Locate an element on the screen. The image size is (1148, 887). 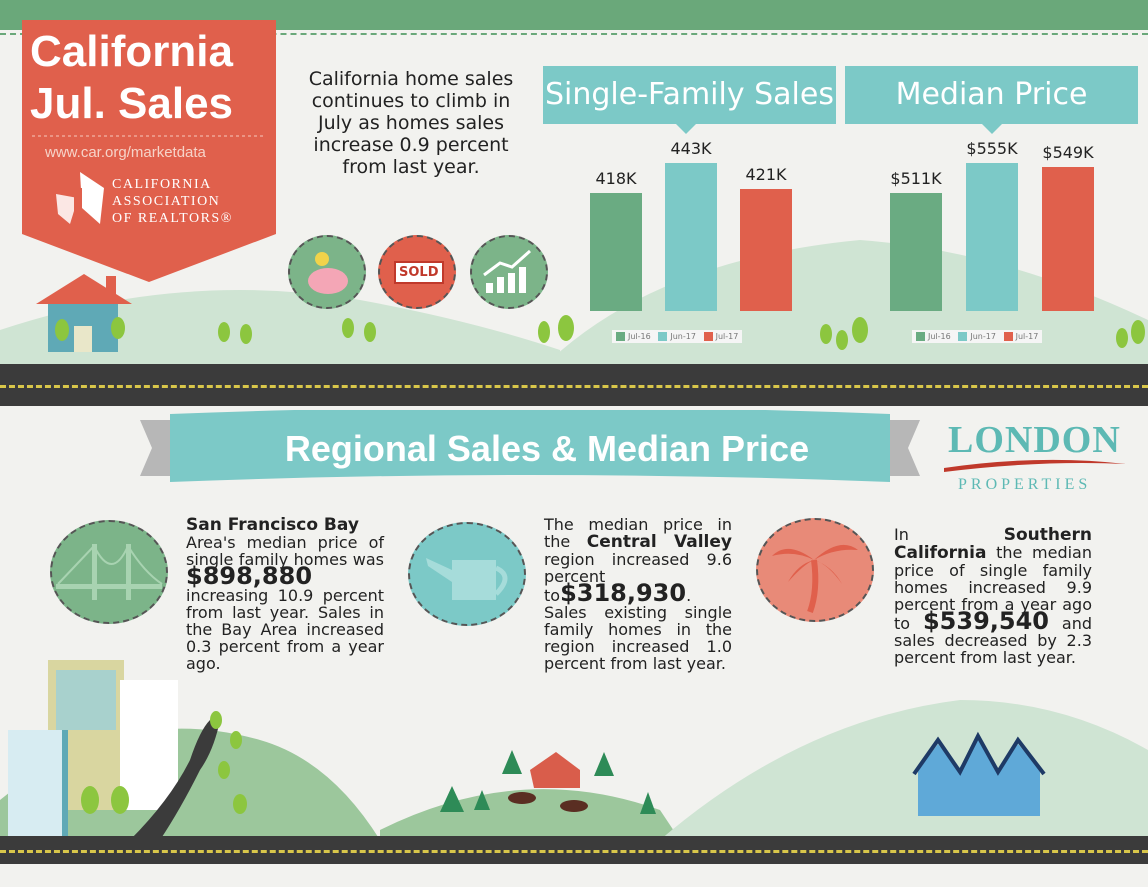
legend-price: Jul-16 Jun-17 Jul-17 is located at coordinates (977, 336).